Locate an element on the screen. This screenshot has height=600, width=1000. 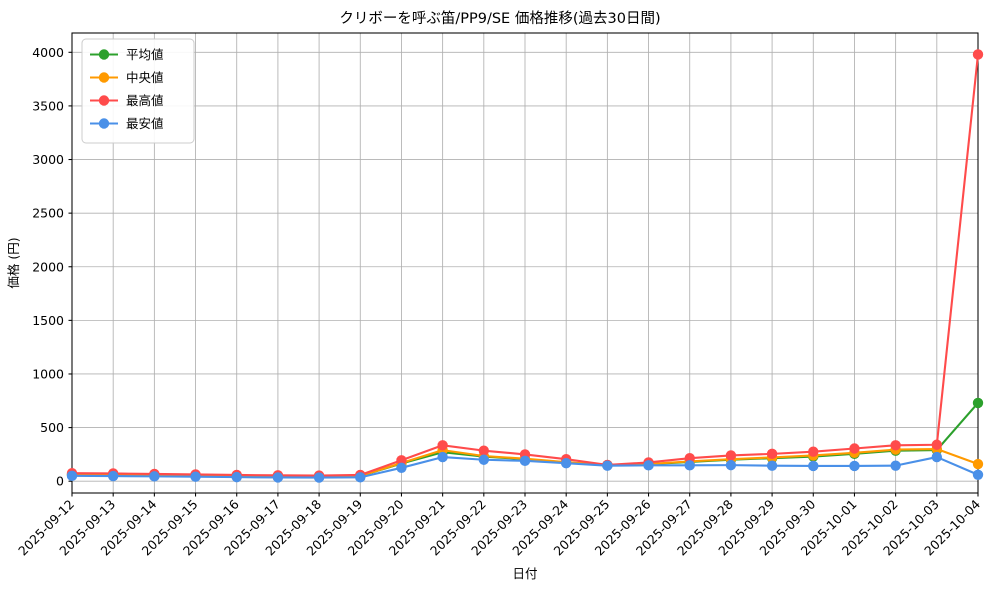
legend-item-3: 最高値 is located at coordinates (127, 100).